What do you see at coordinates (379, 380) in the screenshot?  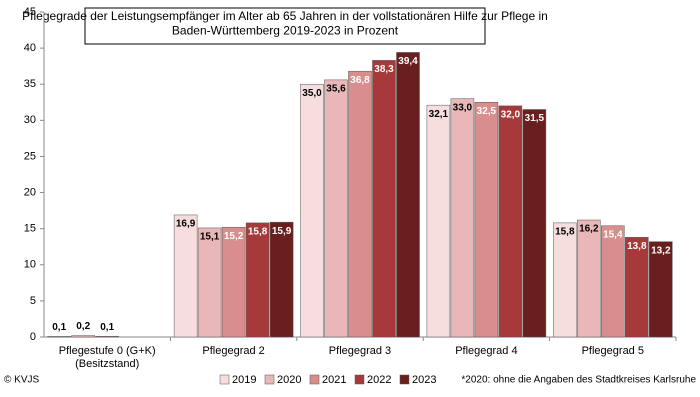 I see `legend-label: 2022` at bounding box center [379, 380].